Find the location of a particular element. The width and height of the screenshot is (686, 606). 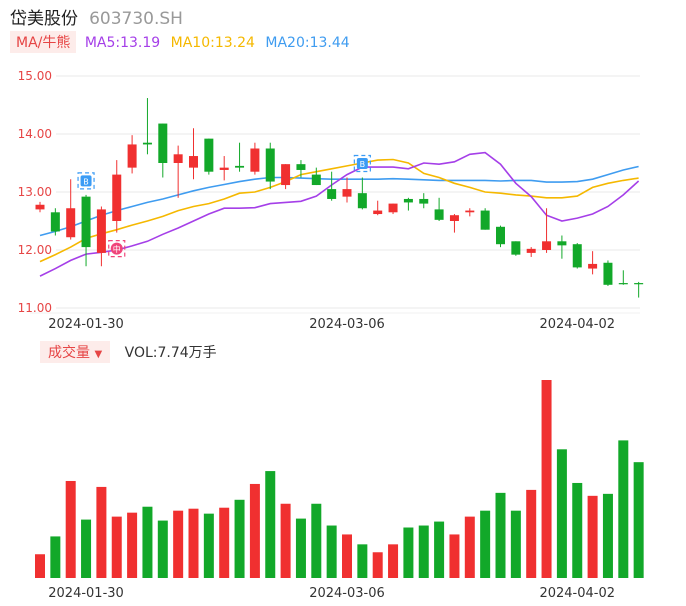

ma-indicator-selector: MA/牛熊 is located at coordinates (43, 42).